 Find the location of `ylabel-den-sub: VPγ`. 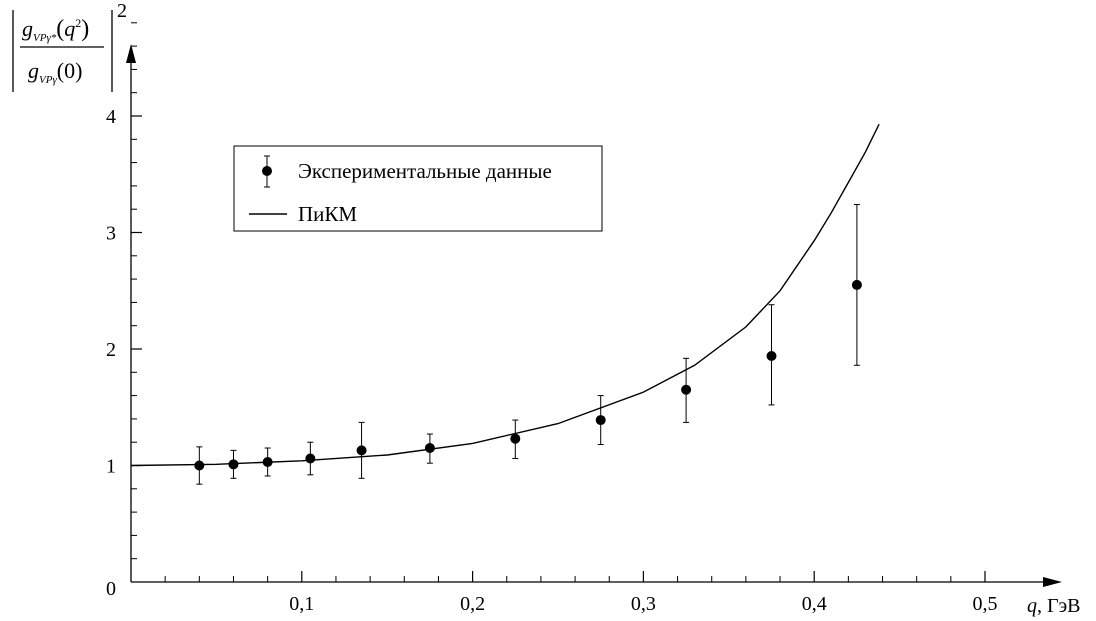

ylabel-den-sub: VPγ is located at coordinates (48, 80).